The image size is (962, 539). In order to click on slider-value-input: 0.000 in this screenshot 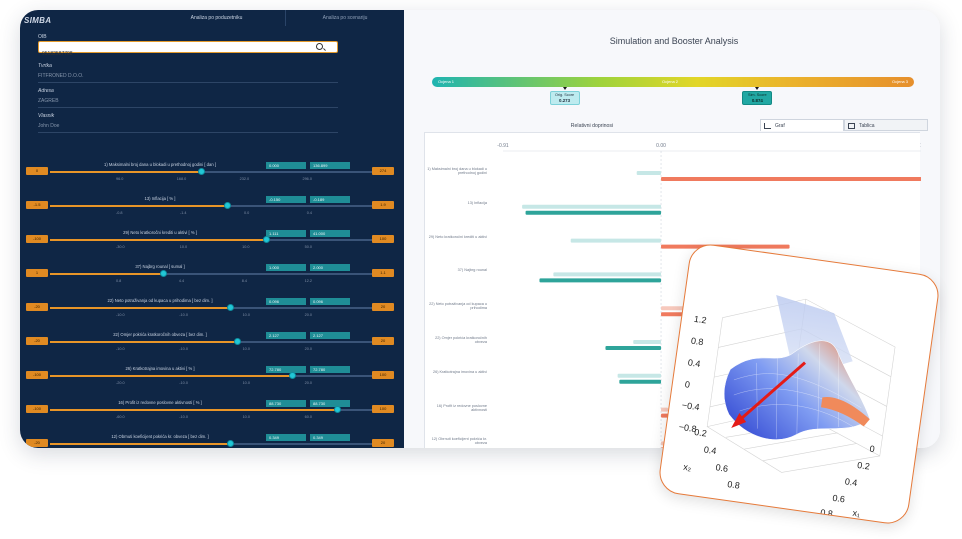, I will do `click(286, 165)`.